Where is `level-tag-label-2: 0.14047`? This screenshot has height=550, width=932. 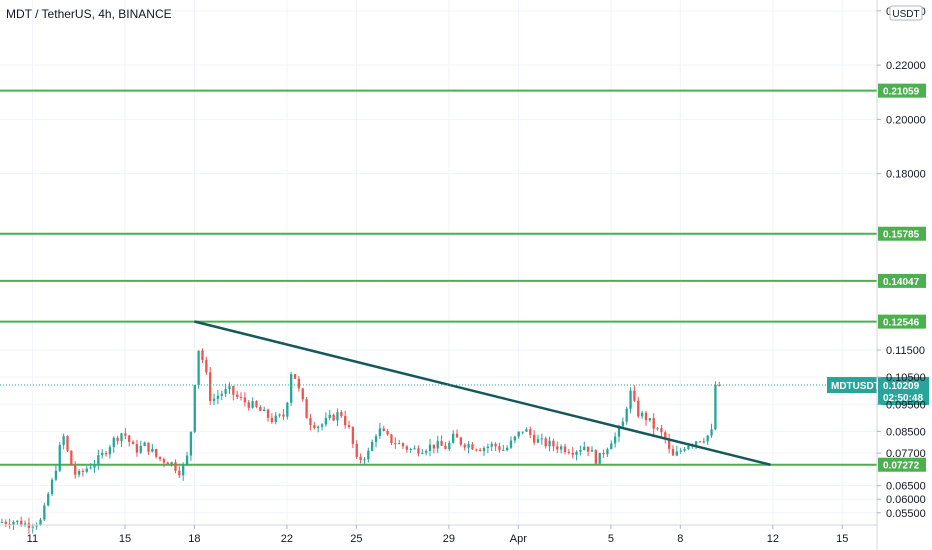
level-tag-label-2: 0.14047 is located at coordinates (901, 282).